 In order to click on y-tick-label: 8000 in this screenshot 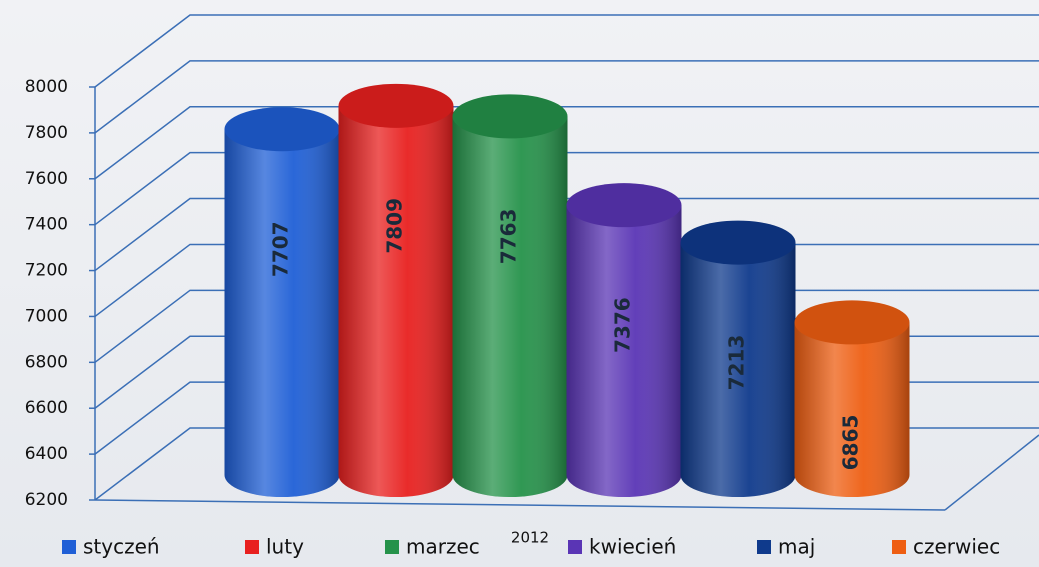, I will do `click(46, 87)`.